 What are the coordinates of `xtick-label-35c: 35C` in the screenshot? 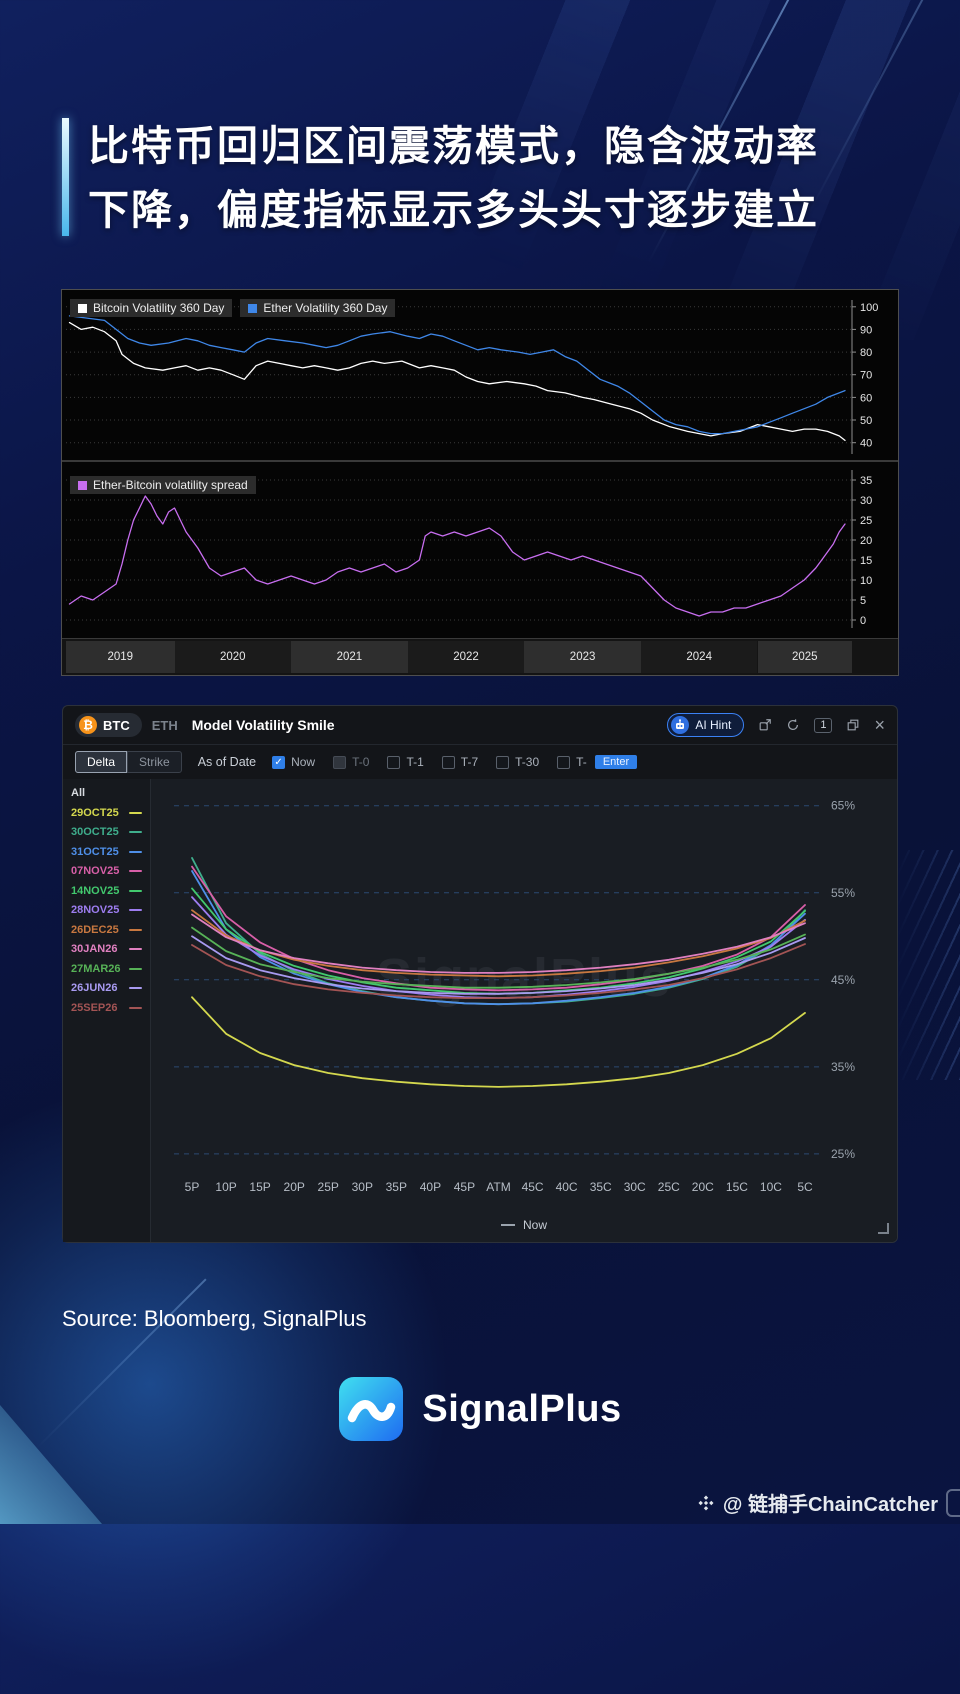 It's located at (601, 1187).